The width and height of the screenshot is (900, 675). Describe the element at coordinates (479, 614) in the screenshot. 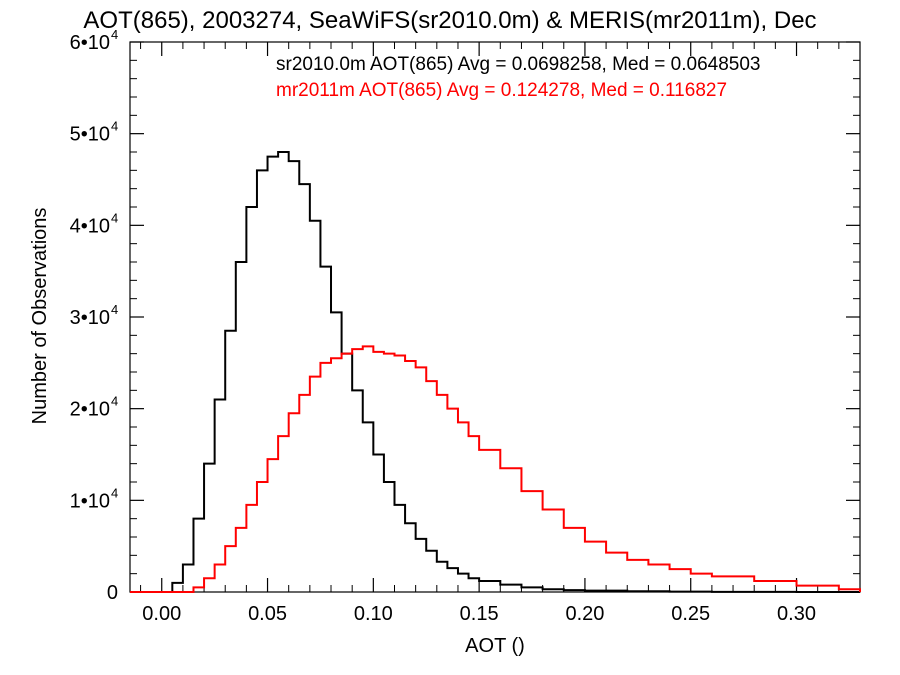

I see `x-tick-label: 0.15` at that location.